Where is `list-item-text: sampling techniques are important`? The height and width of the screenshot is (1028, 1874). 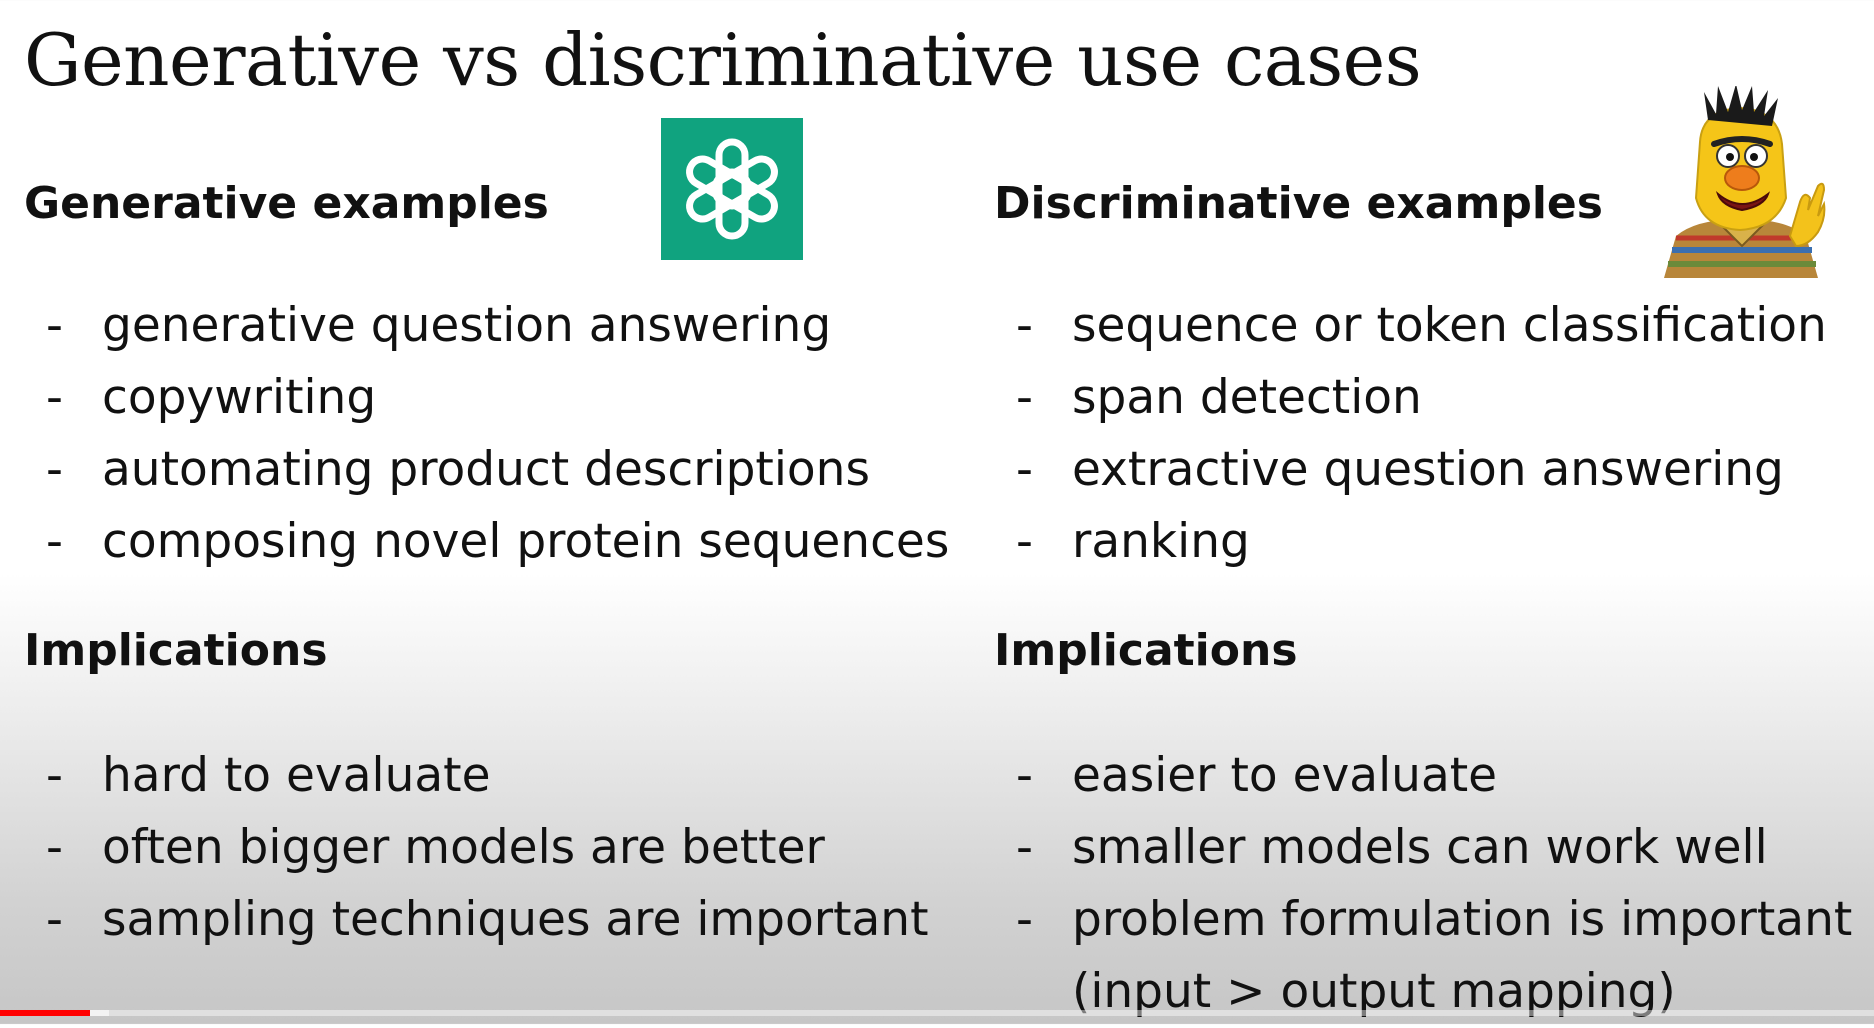 list-item-text: sampling techniques are important is located at coordinates (515, 919).